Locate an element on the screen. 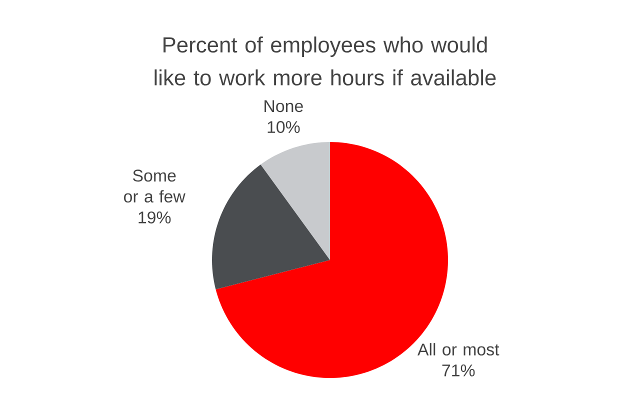 This screenshot has width=619, height=403. data-label: 19% is located at coordinates (154, 217).